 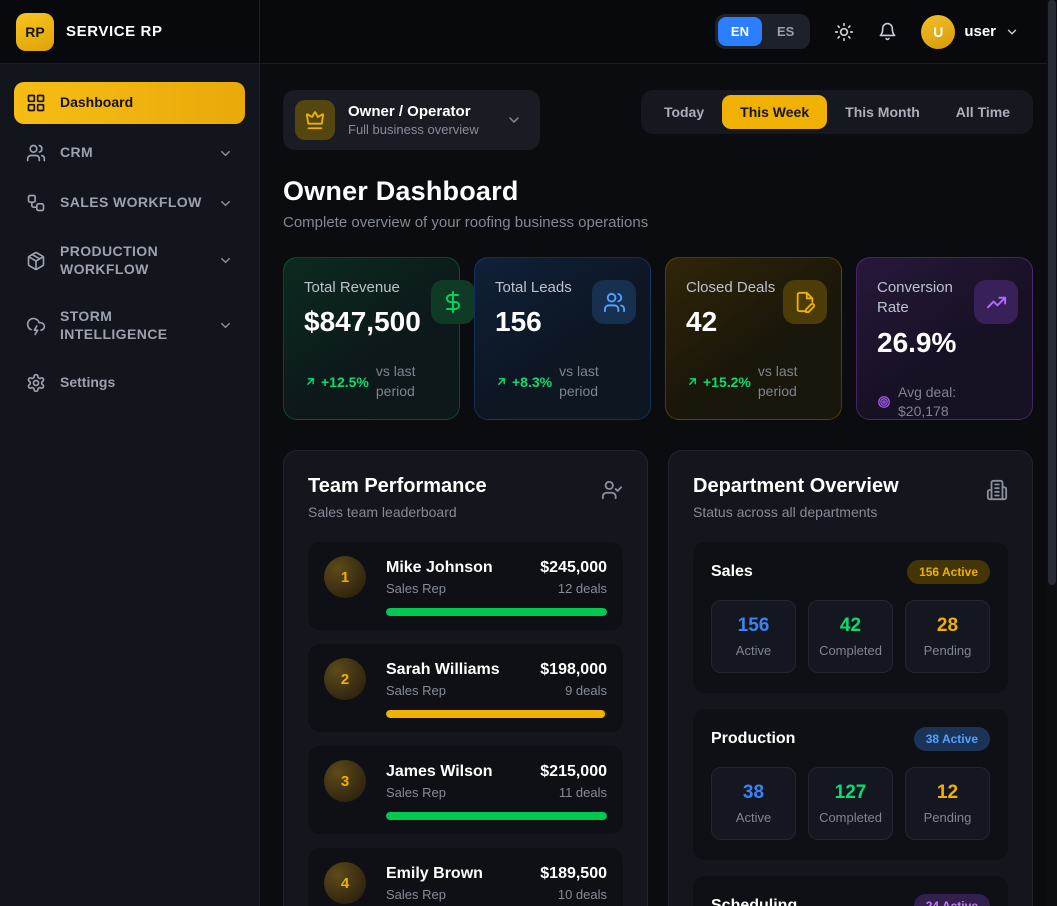 What do you see at coordinates (882, 112) in the screenshot?
I see `filter-this-month-button: This Month` at bounding box center [882, 112].